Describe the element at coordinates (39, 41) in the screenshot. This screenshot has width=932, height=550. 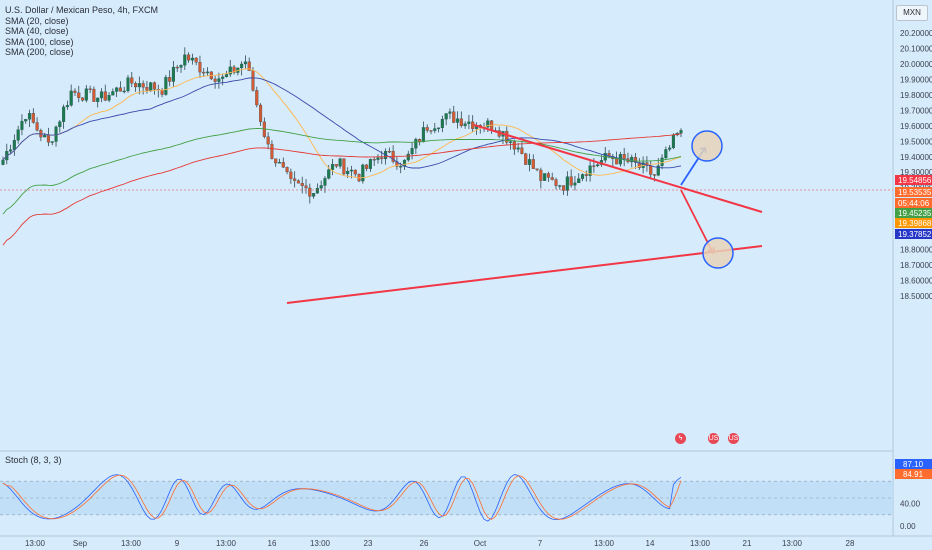
I see `legend-sma100: SMA (100, close)` at that location.